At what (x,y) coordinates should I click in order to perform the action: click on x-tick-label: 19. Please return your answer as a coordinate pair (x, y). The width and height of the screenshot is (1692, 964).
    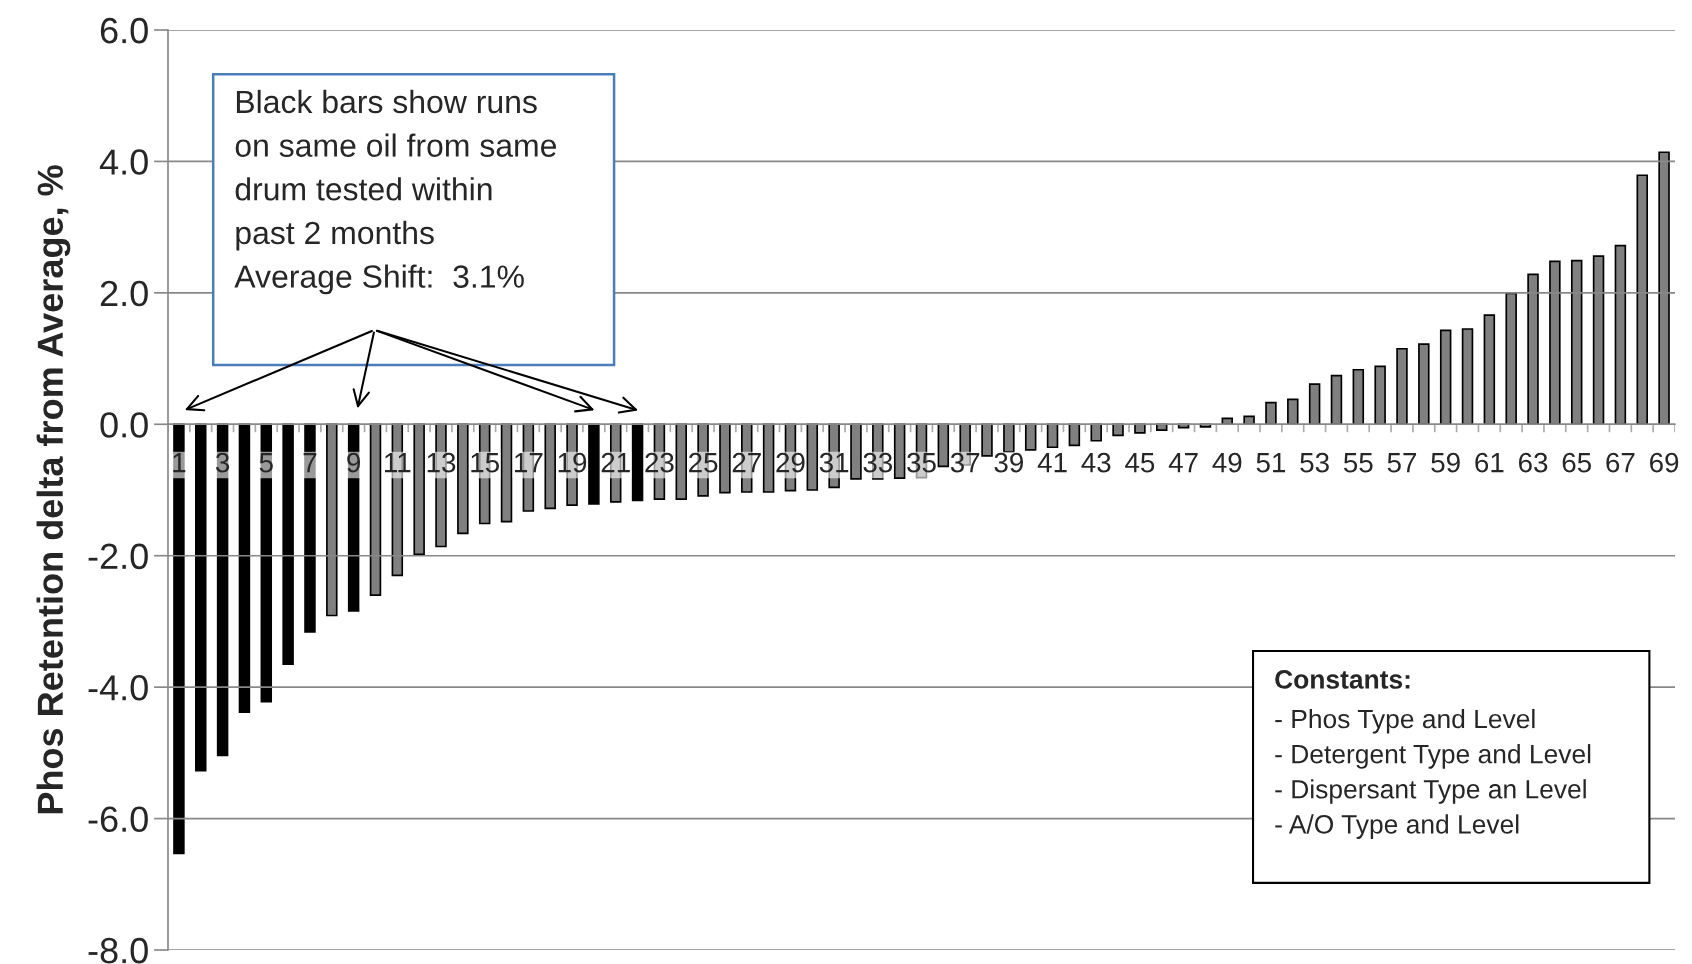
    Looking at the image, I should click on (572, 462).